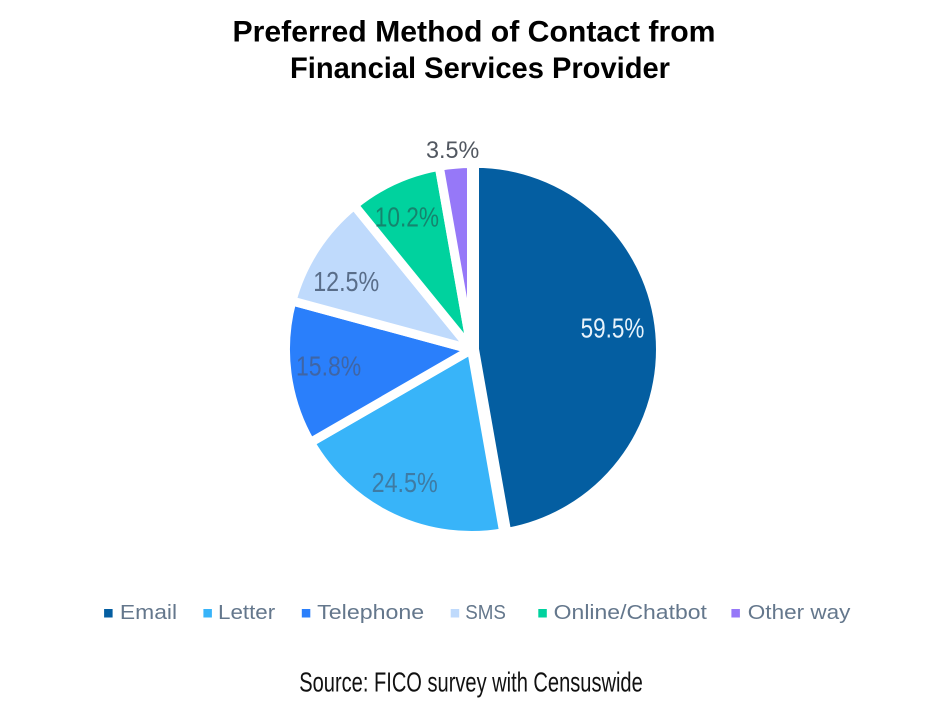 This screenshot has width=935, height=716. Describe the element at coordinates (370, 612) in the screenshot. I see `svg-text: Telephone` at that location.